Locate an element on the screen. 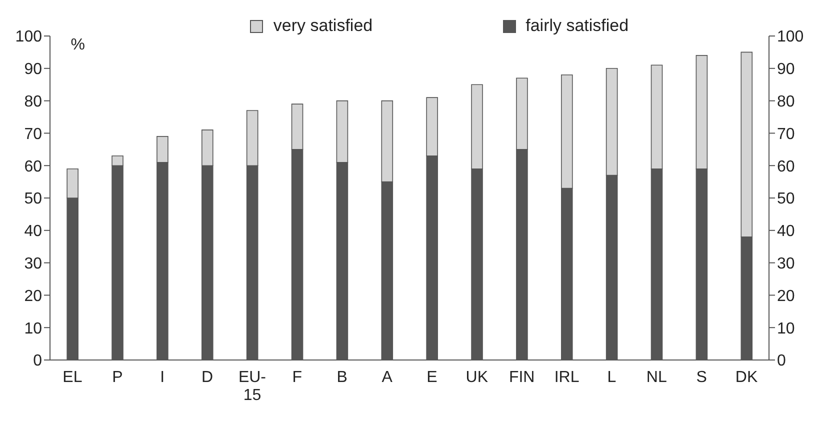 This screenshot has height=426, width=829. x-tick-label: I is located at coordinates (162, 377).